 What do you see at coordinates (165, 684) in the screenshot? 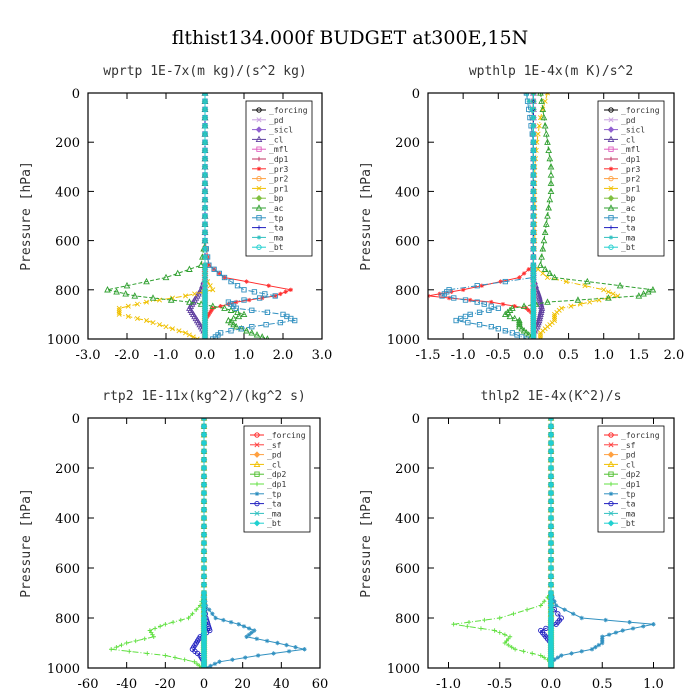
I see `x-tick-label: -20` at bounding box center [165, 684].